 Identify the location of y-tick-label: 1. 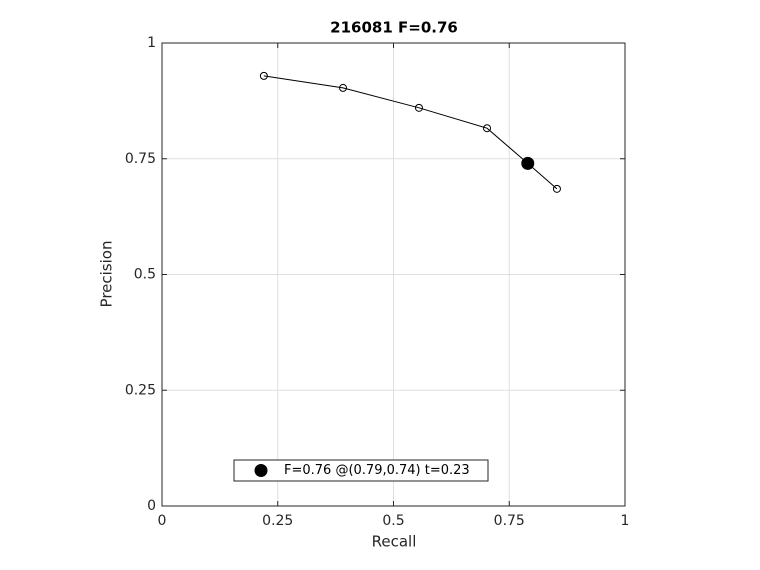
(151, 43).